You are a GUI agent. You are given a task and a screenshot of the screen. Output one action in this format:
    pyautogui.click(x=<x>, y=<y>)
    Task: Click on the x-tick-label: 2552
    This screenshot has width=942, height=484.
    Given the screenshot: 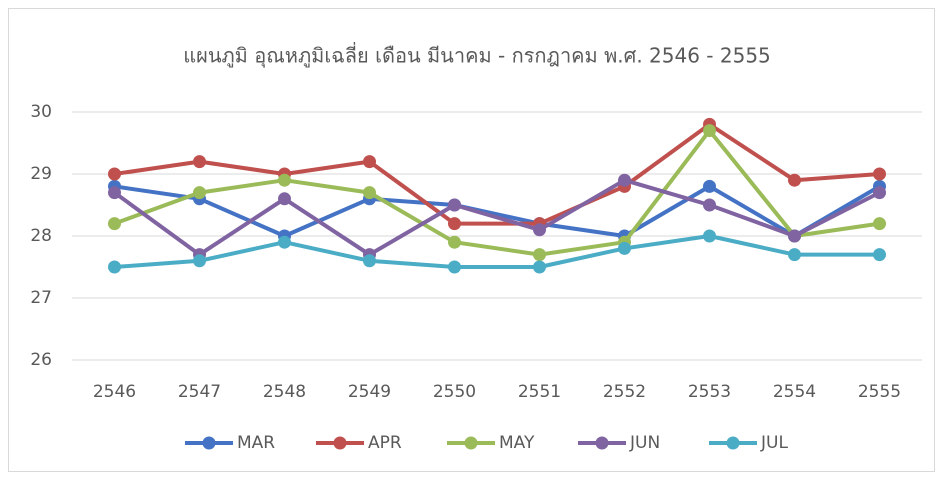 What is the action you would take?
    pyautogui.click(x=624, y=392)
    